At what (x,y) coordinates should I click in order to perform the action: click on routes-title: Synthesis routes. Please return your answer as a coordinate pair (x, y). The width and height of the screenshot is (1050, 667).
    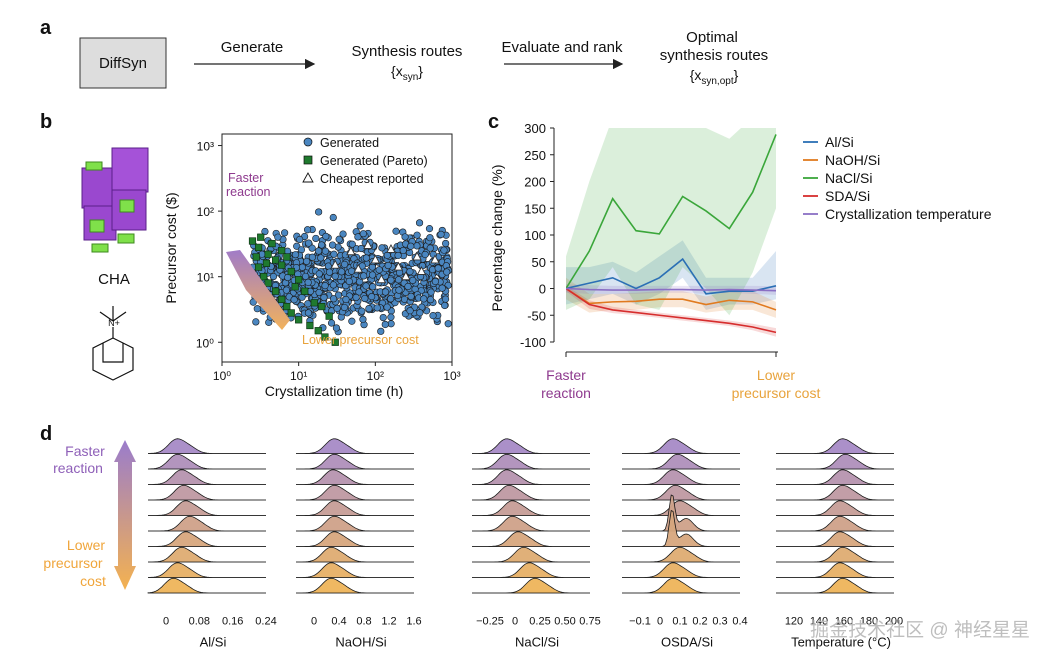
    Looking at the image, I should click on (407, 51).